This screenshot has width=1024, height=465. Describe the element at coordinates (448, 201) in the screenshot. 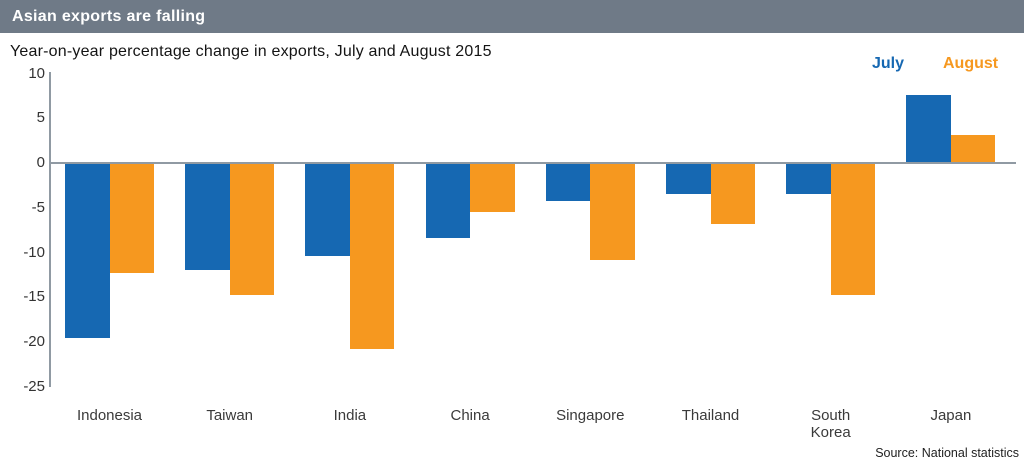

I see `bar-july-china` at that location.